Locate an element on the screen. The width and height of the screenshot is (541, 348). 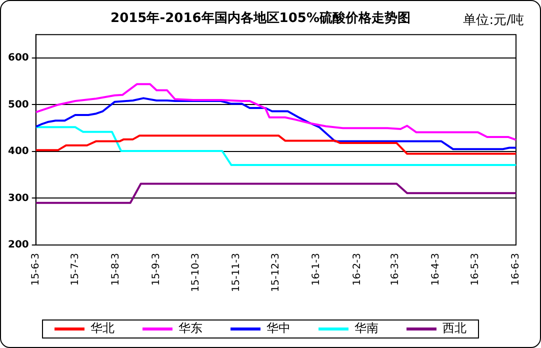
legend-label: 华东 is located at coordinates (190, 328).